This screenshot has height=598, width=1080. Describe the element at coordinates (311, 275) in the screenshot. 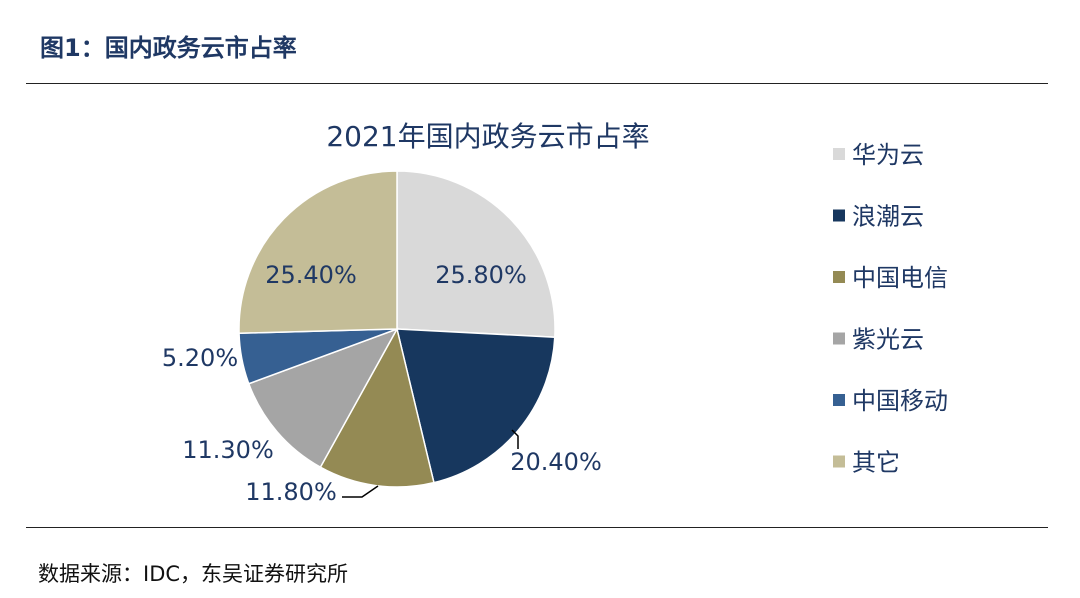

I see `data-label-6: 25.40%` at that location.